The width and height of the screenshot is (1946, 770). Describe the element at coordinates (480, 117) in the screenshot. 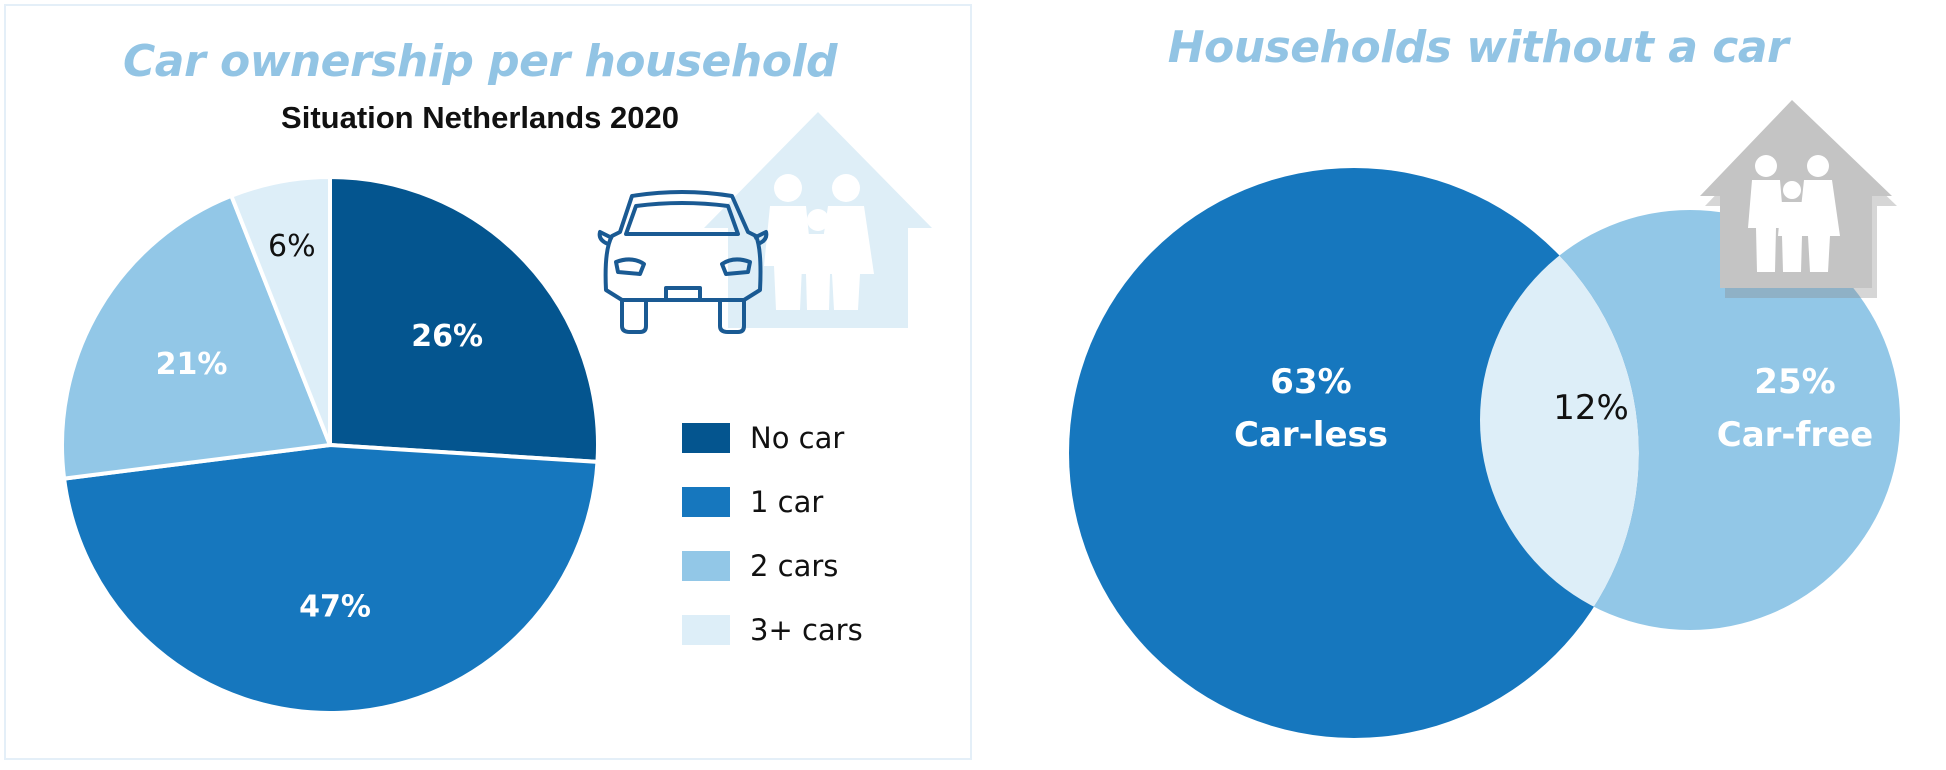

I see `pie-chart-subtitle: Situation Netherlands 2020` at that location.